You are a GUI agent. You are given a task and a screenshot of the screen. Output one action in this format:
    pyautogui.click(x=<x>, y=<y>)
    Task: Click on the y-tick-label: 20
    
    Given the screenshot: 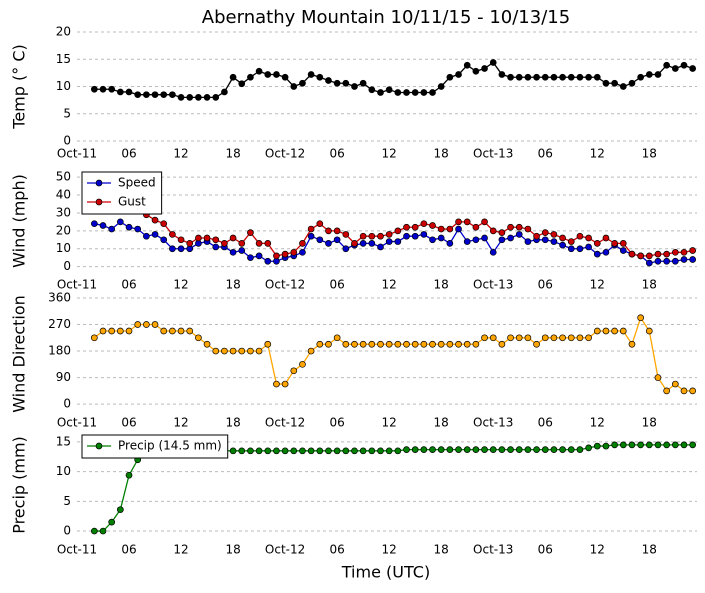 What is the action you would take?
    pyautogui.click(x=63, y=32)
    